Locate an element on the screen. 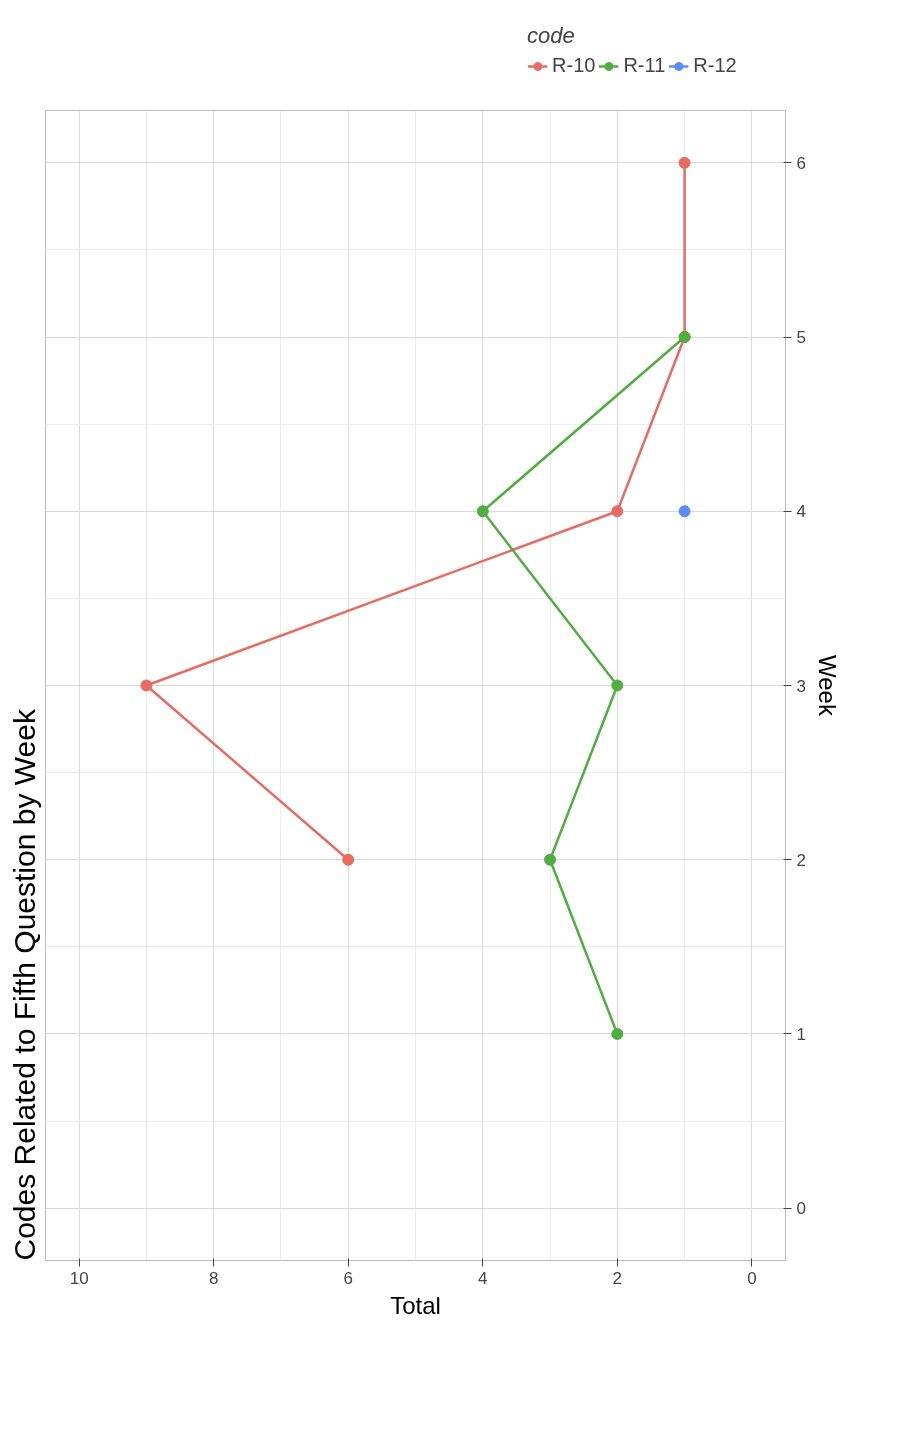 Image resolution: width=898 pixels, height=1448 pixels. y-tick-label: 1 is located at coordinates (801, 1034).